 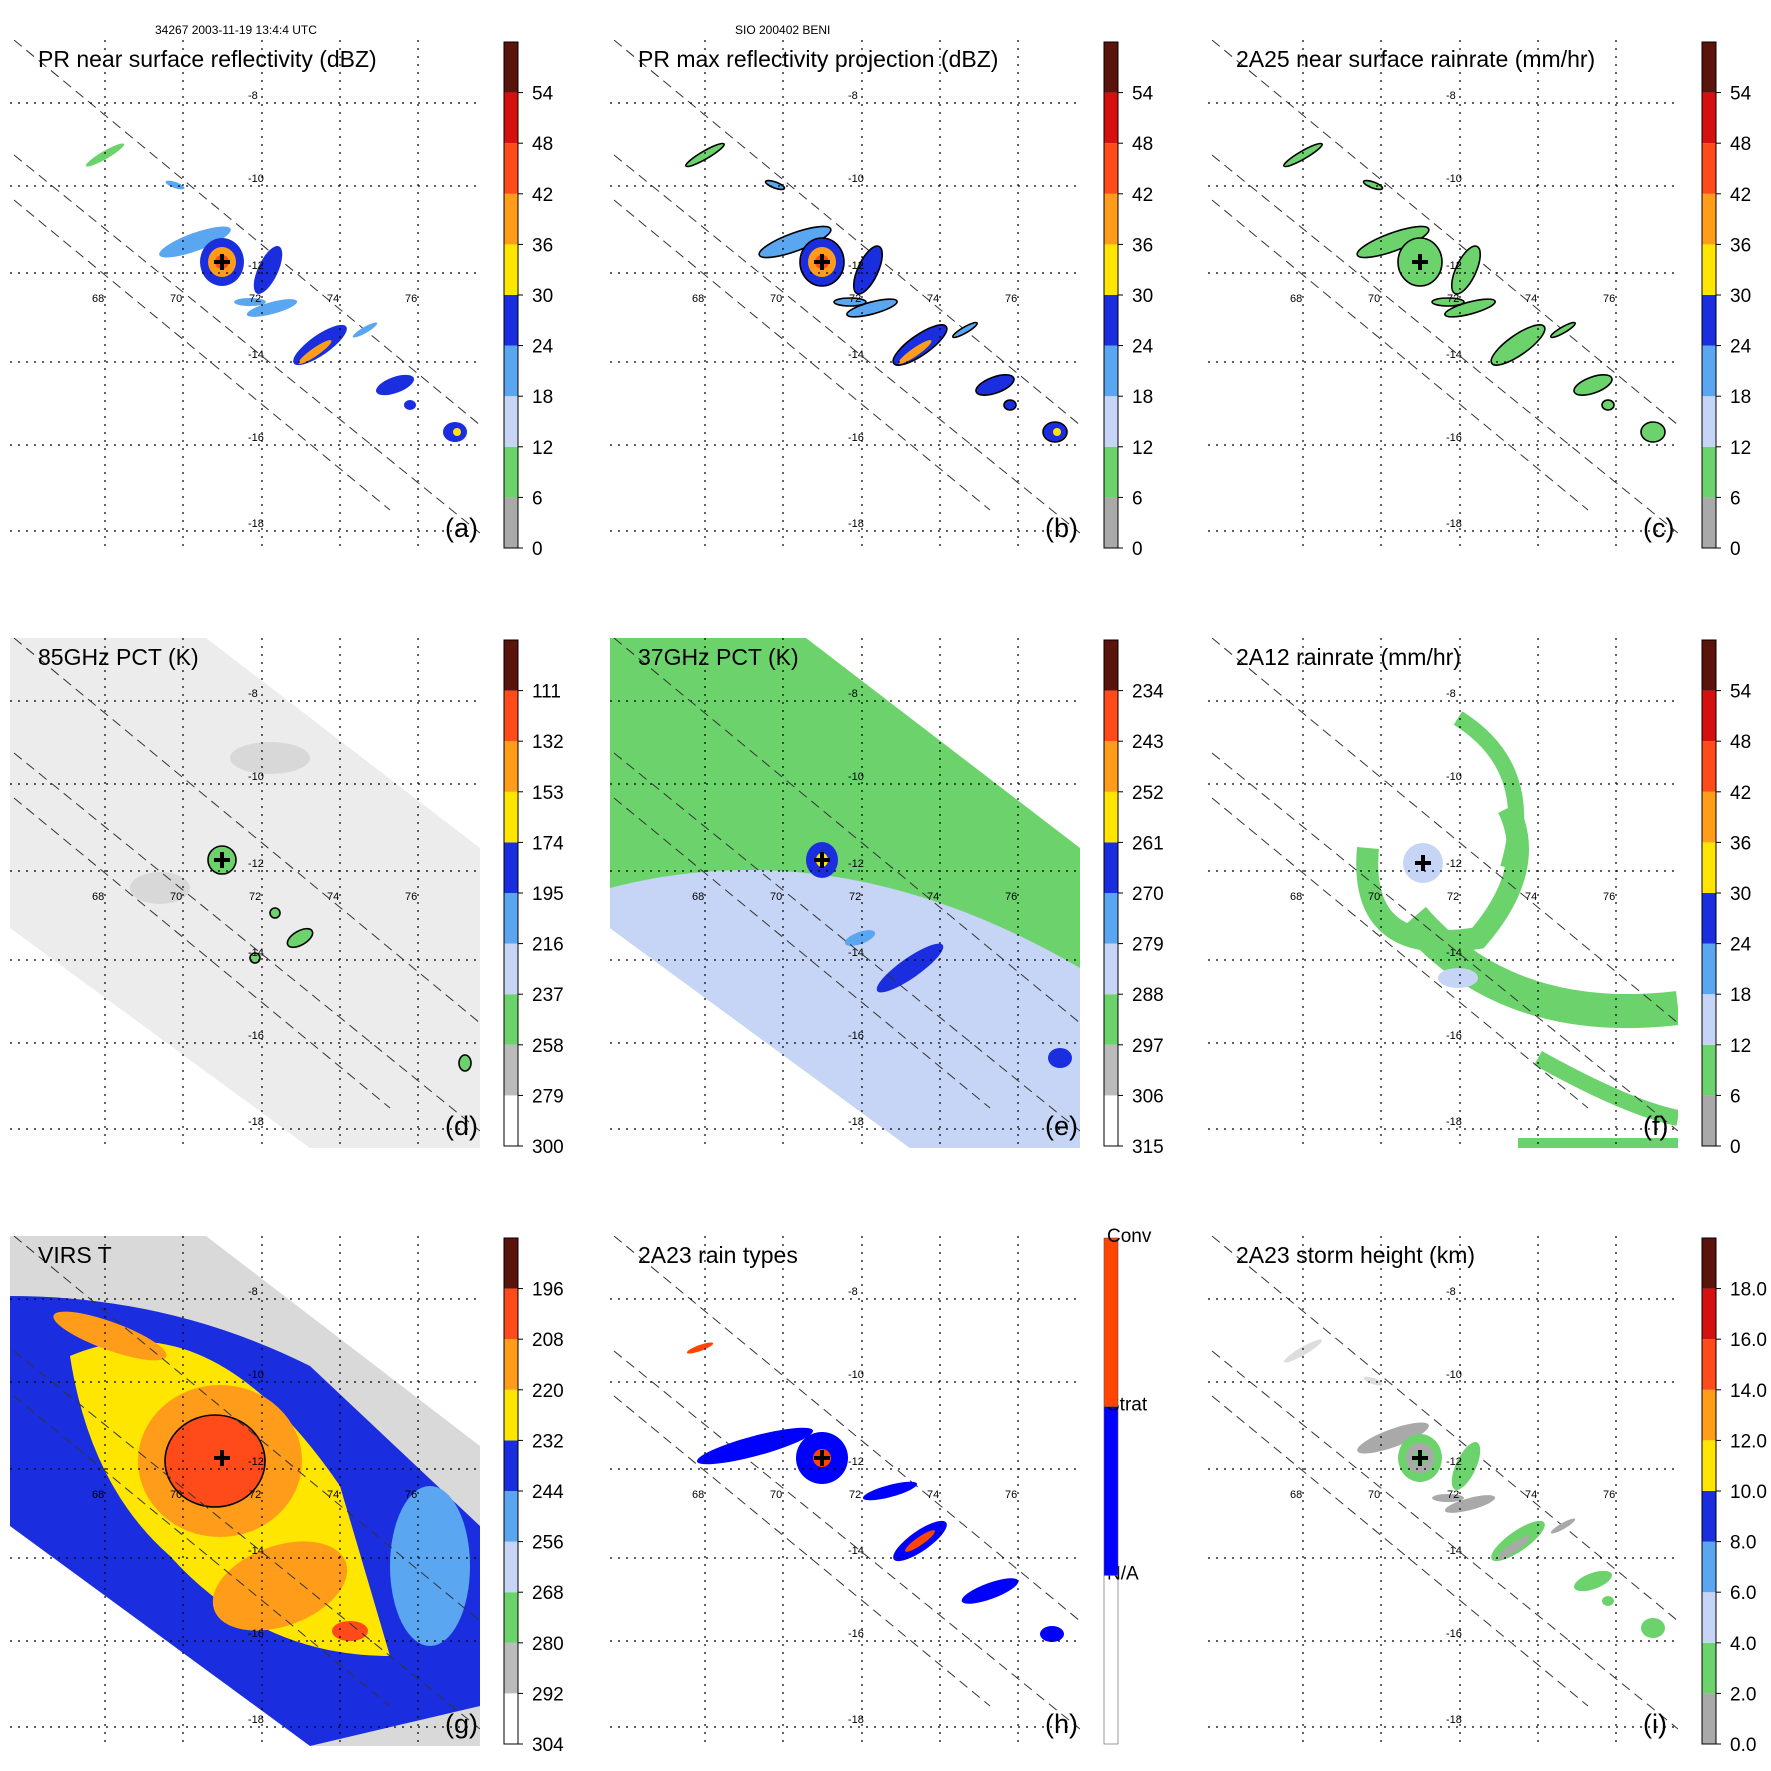 I want to click on colorbar: 304 292 280 268 256 244 232 220 208 196, so click(x=533, y=1496).